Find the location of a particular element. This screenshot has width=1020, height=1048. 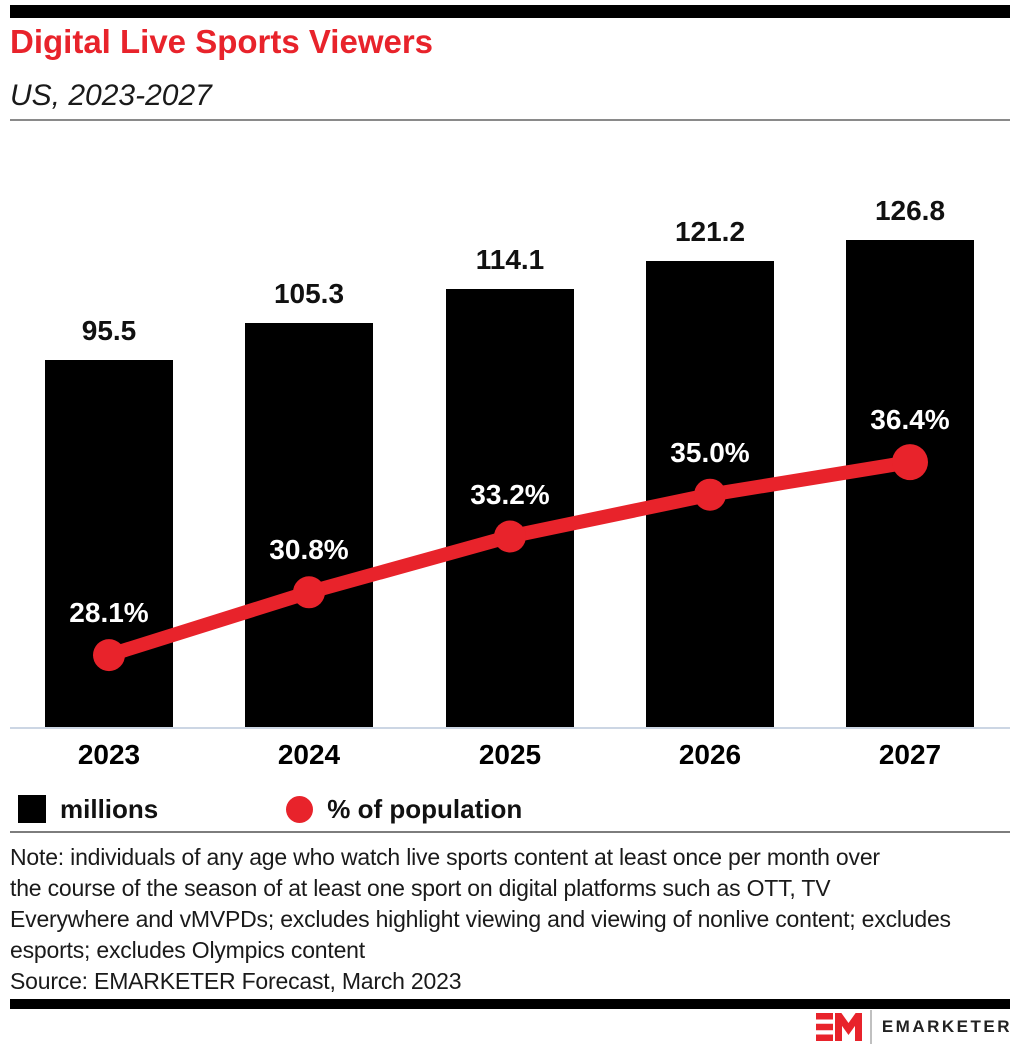

x-tick-label-2024: 2024 is located at coordinates (309, 754).